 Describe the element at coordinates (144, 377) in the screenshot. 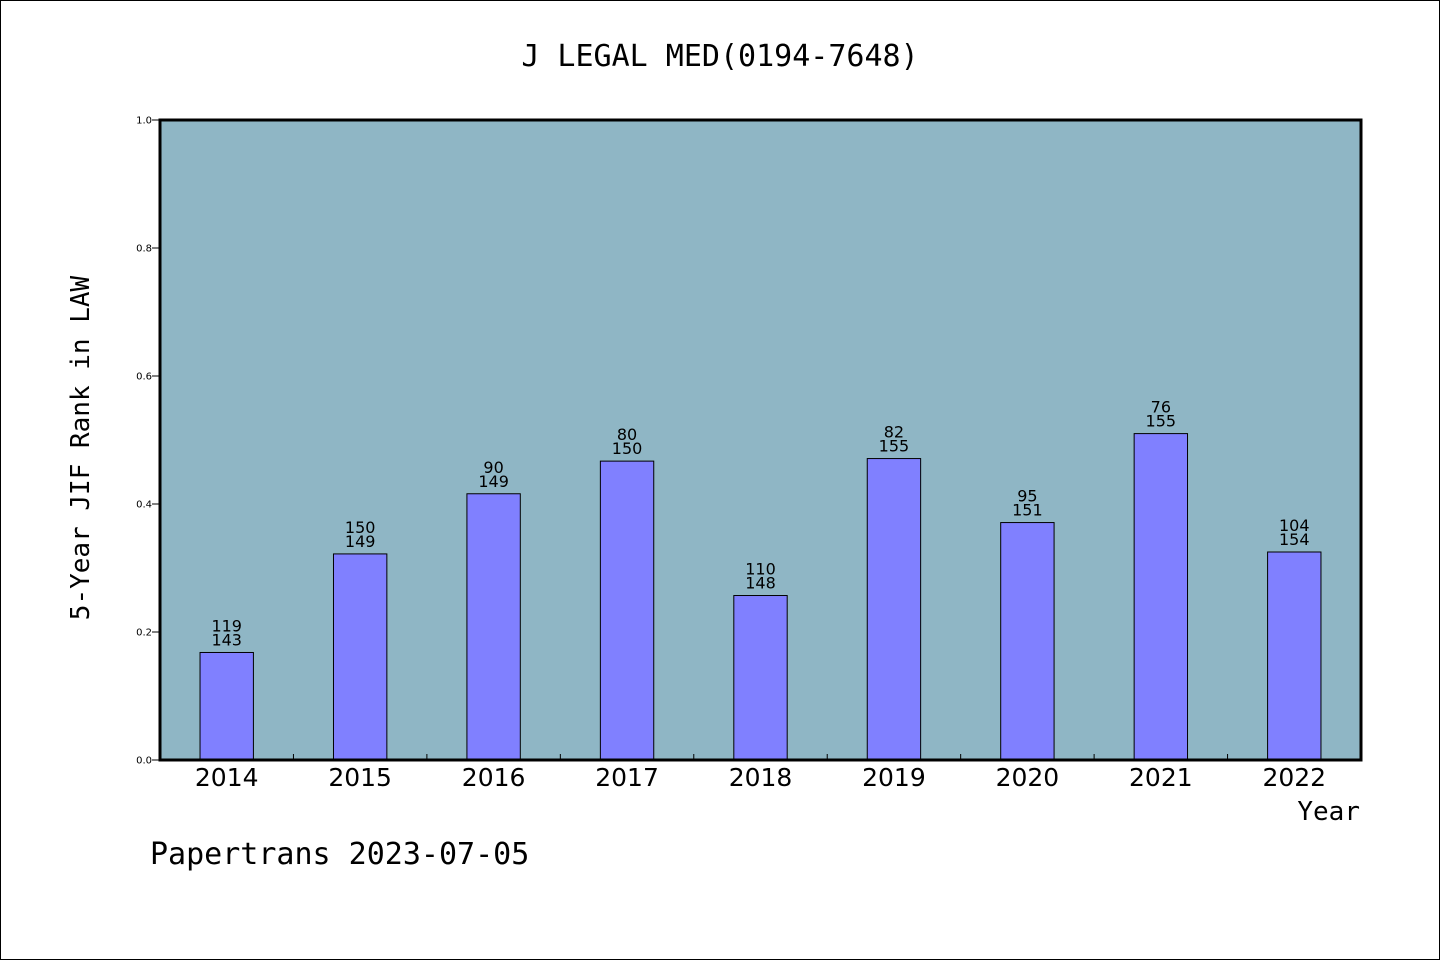

I see `y-tick-label: 0.6` at that location.